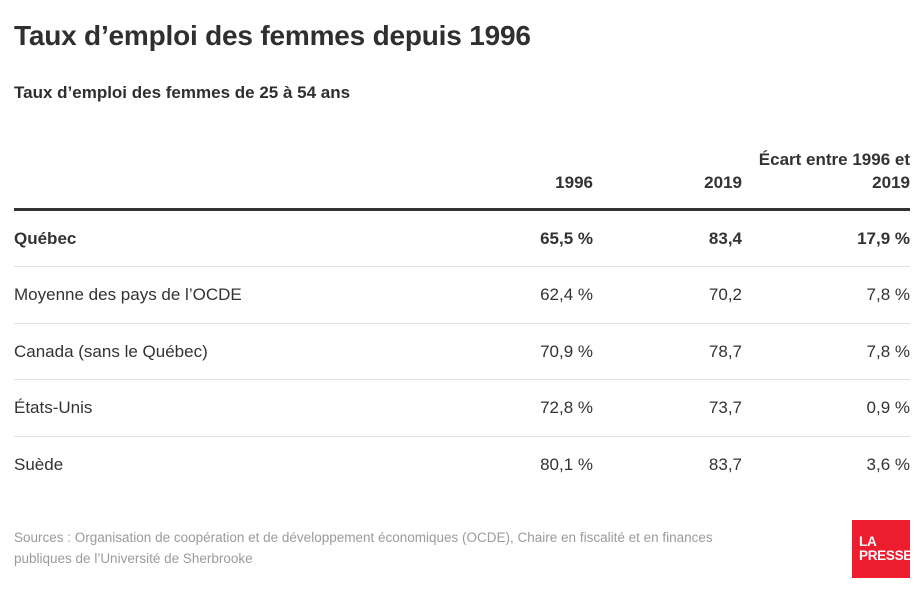 The image size is (924, 596). Describe the element at coordinates (566, 351) in the screenshot. I see `row-value-1996: 70,9 %` at that location.